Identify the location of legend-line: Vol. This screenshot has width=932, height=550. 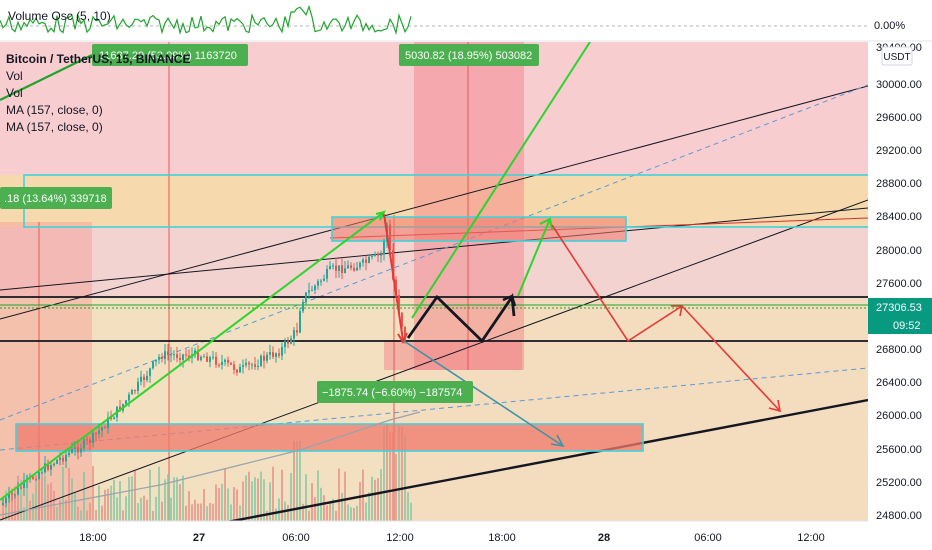
(14, 76).